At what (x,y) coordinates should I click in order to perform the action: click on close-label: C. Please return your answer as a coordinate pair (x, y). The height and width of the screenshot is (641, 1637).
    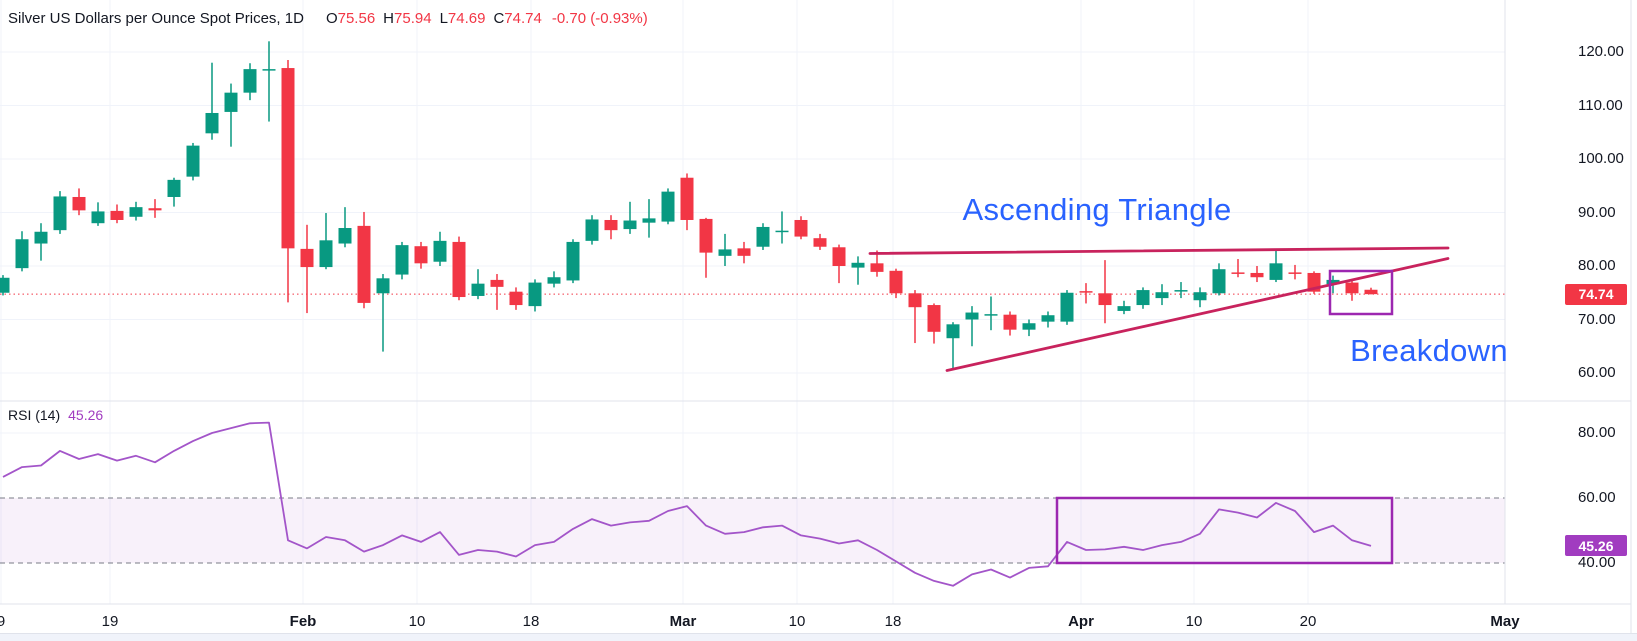
    Looking at the image, I should click on (499, 18).